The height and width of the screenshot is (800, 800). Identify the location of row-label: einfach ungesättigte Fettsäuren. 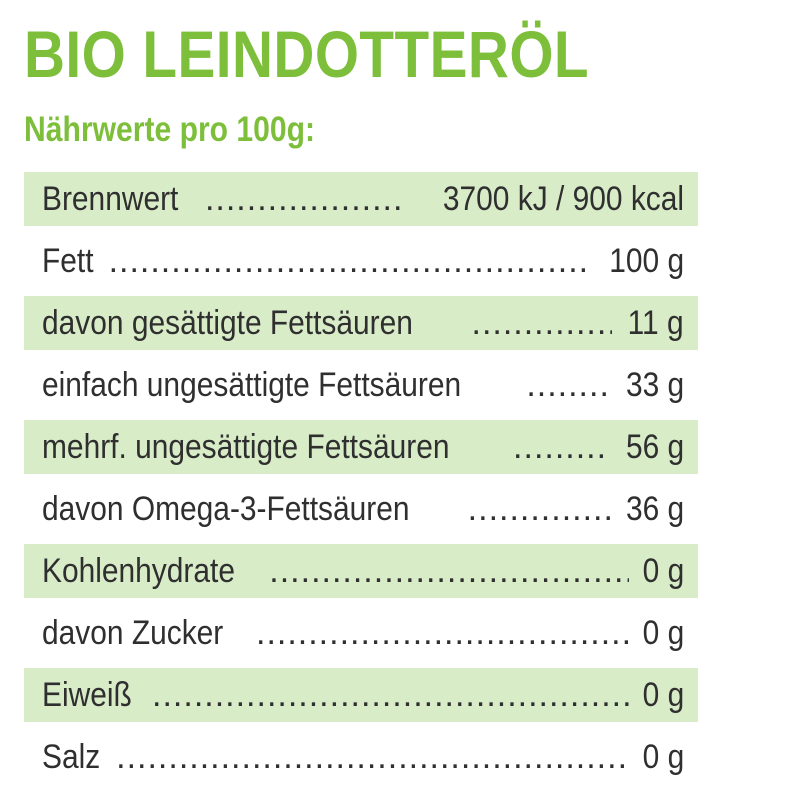
(252, 384).